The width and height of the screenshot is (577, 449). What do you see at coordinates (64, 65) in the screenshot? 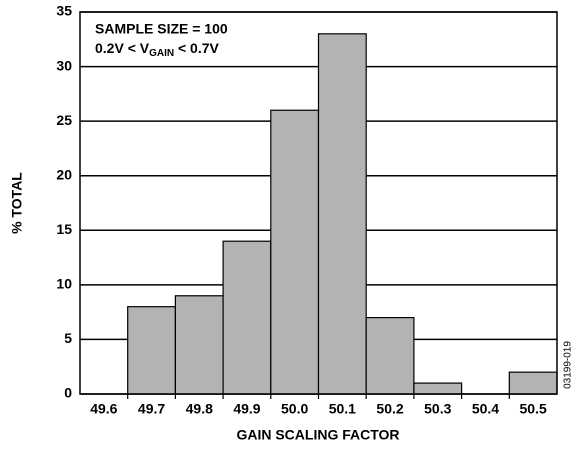
I see `y-tick-label: 30` at bounding box center [64, 65].